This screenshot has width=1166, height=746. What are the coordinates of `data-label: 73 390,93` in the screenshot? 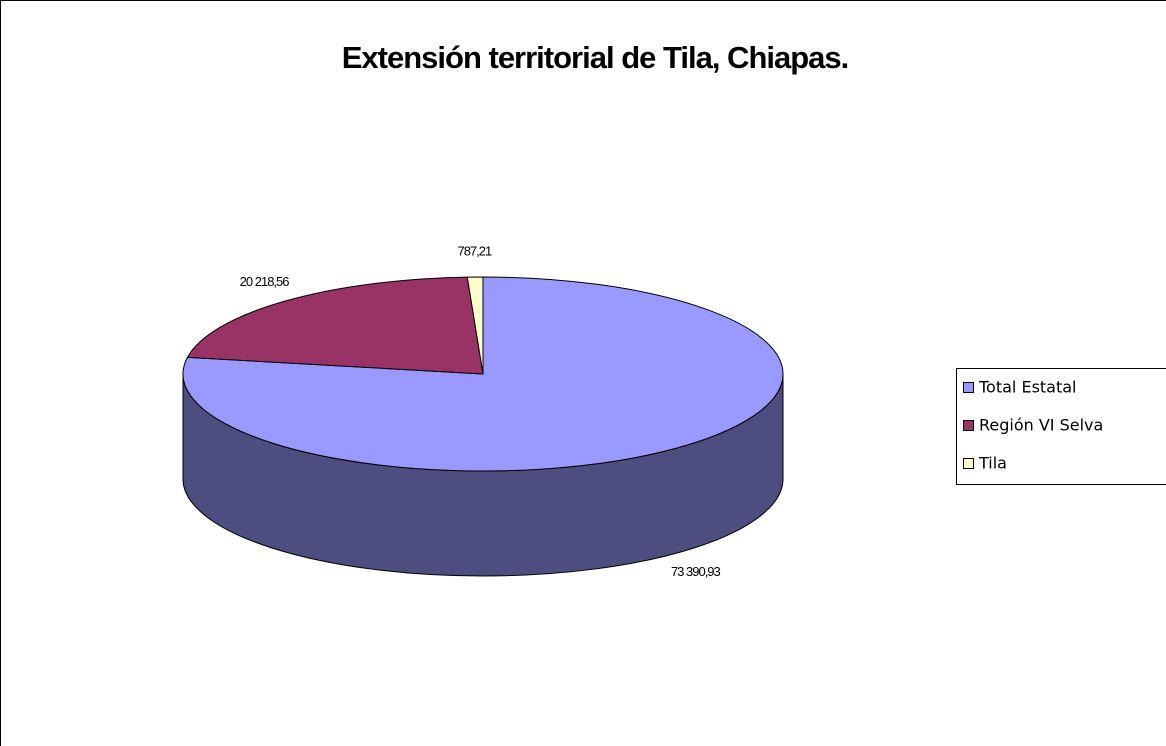 It's located at (696, 571).